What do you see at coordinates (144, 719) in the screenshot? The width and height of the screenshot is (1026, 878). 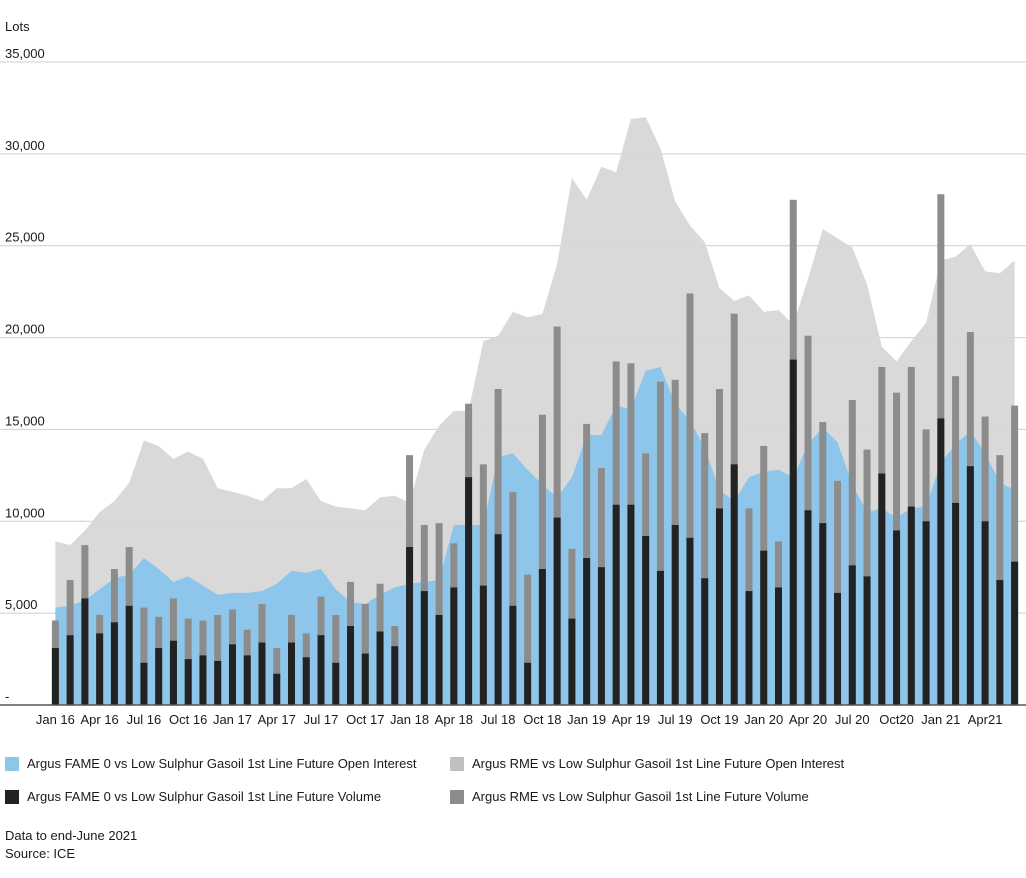 I see `x-tick-label: Jul 16` at bounding box center [144, 719].